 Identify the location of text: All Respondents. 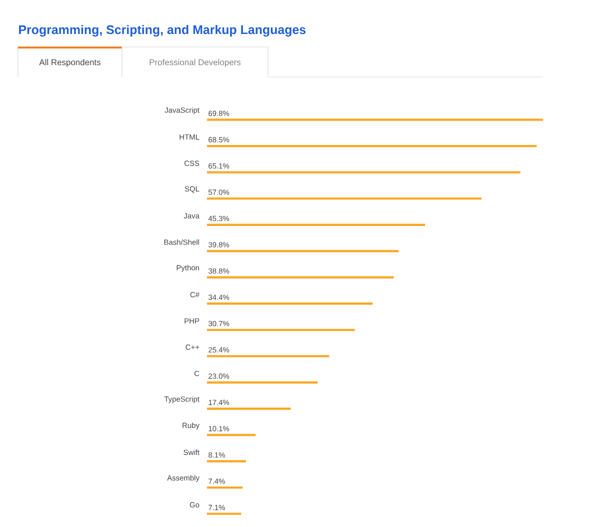
(70, 63).